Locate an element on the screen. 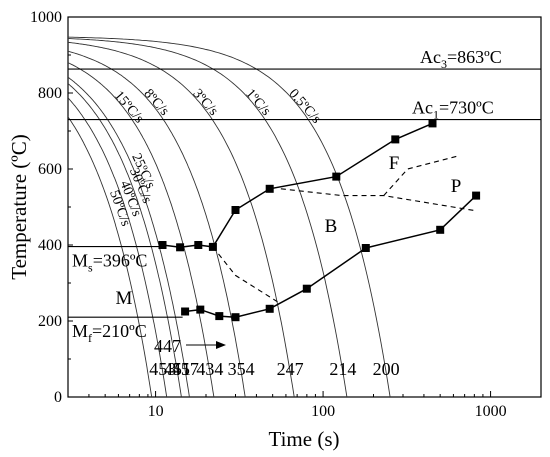 This screenshot has height=457, width=550. y-tick-label: 0 is located at coordinates (58, 397).